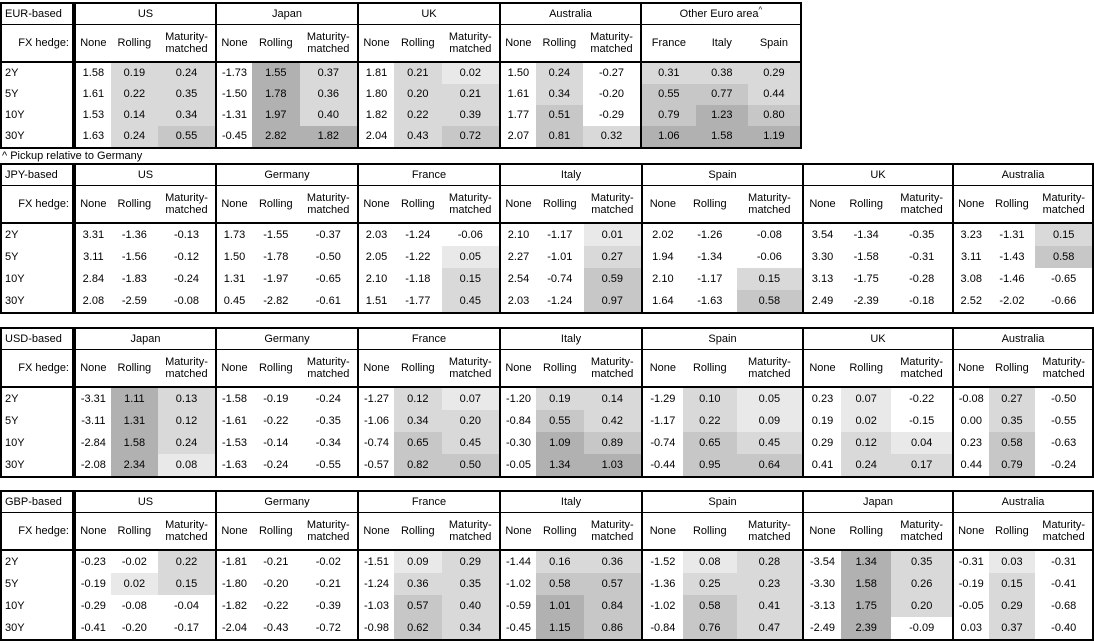 This screenshot has width=1094, height=644. What do you see at coordinates (570, 14) in the screenshot?
I see `country-header: Australia` at bounding box center [570, 14].